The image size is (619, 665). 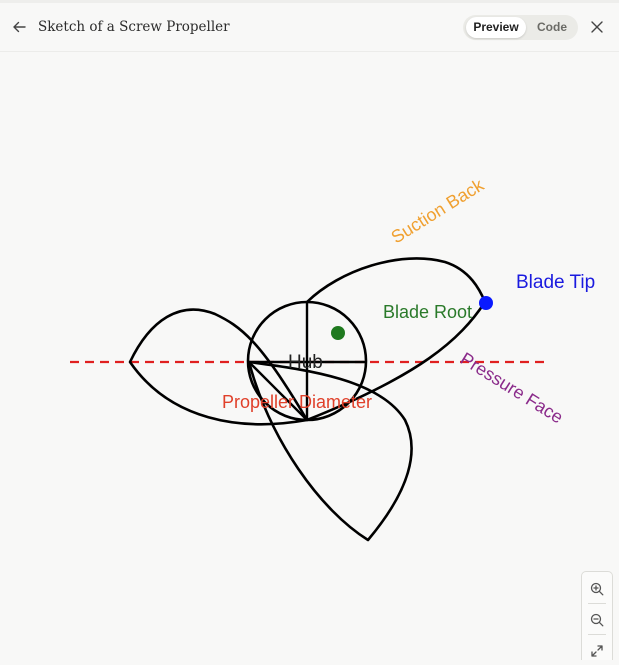 I want to click on zoom-out-button, so click(x=597, y=620).